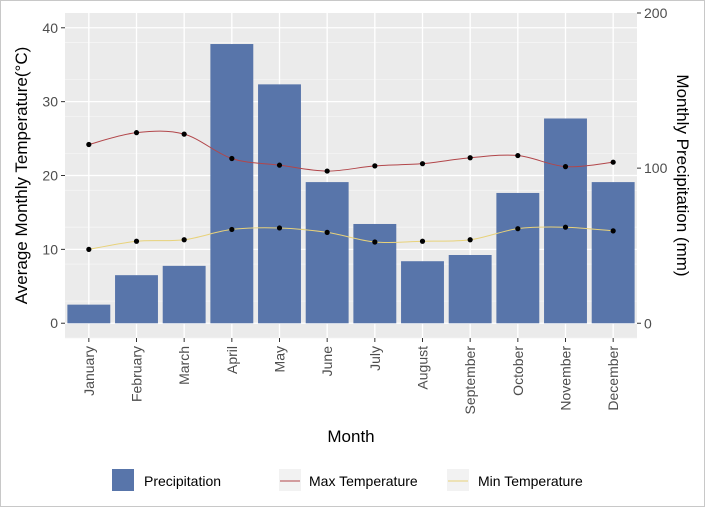 The height and width of the screenshot is (513, 705). What do you see at coordinates (280, 359) in the screenshot?
I see `x-tick-label: May` at bounding box center [280, 359].